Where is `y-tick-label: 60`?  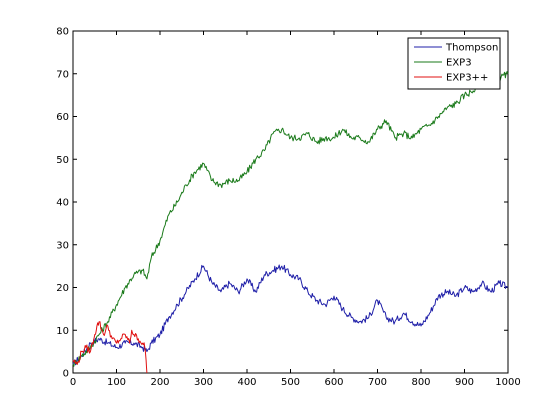
y-tick-label: 60 is located at coordinates (62, 117).